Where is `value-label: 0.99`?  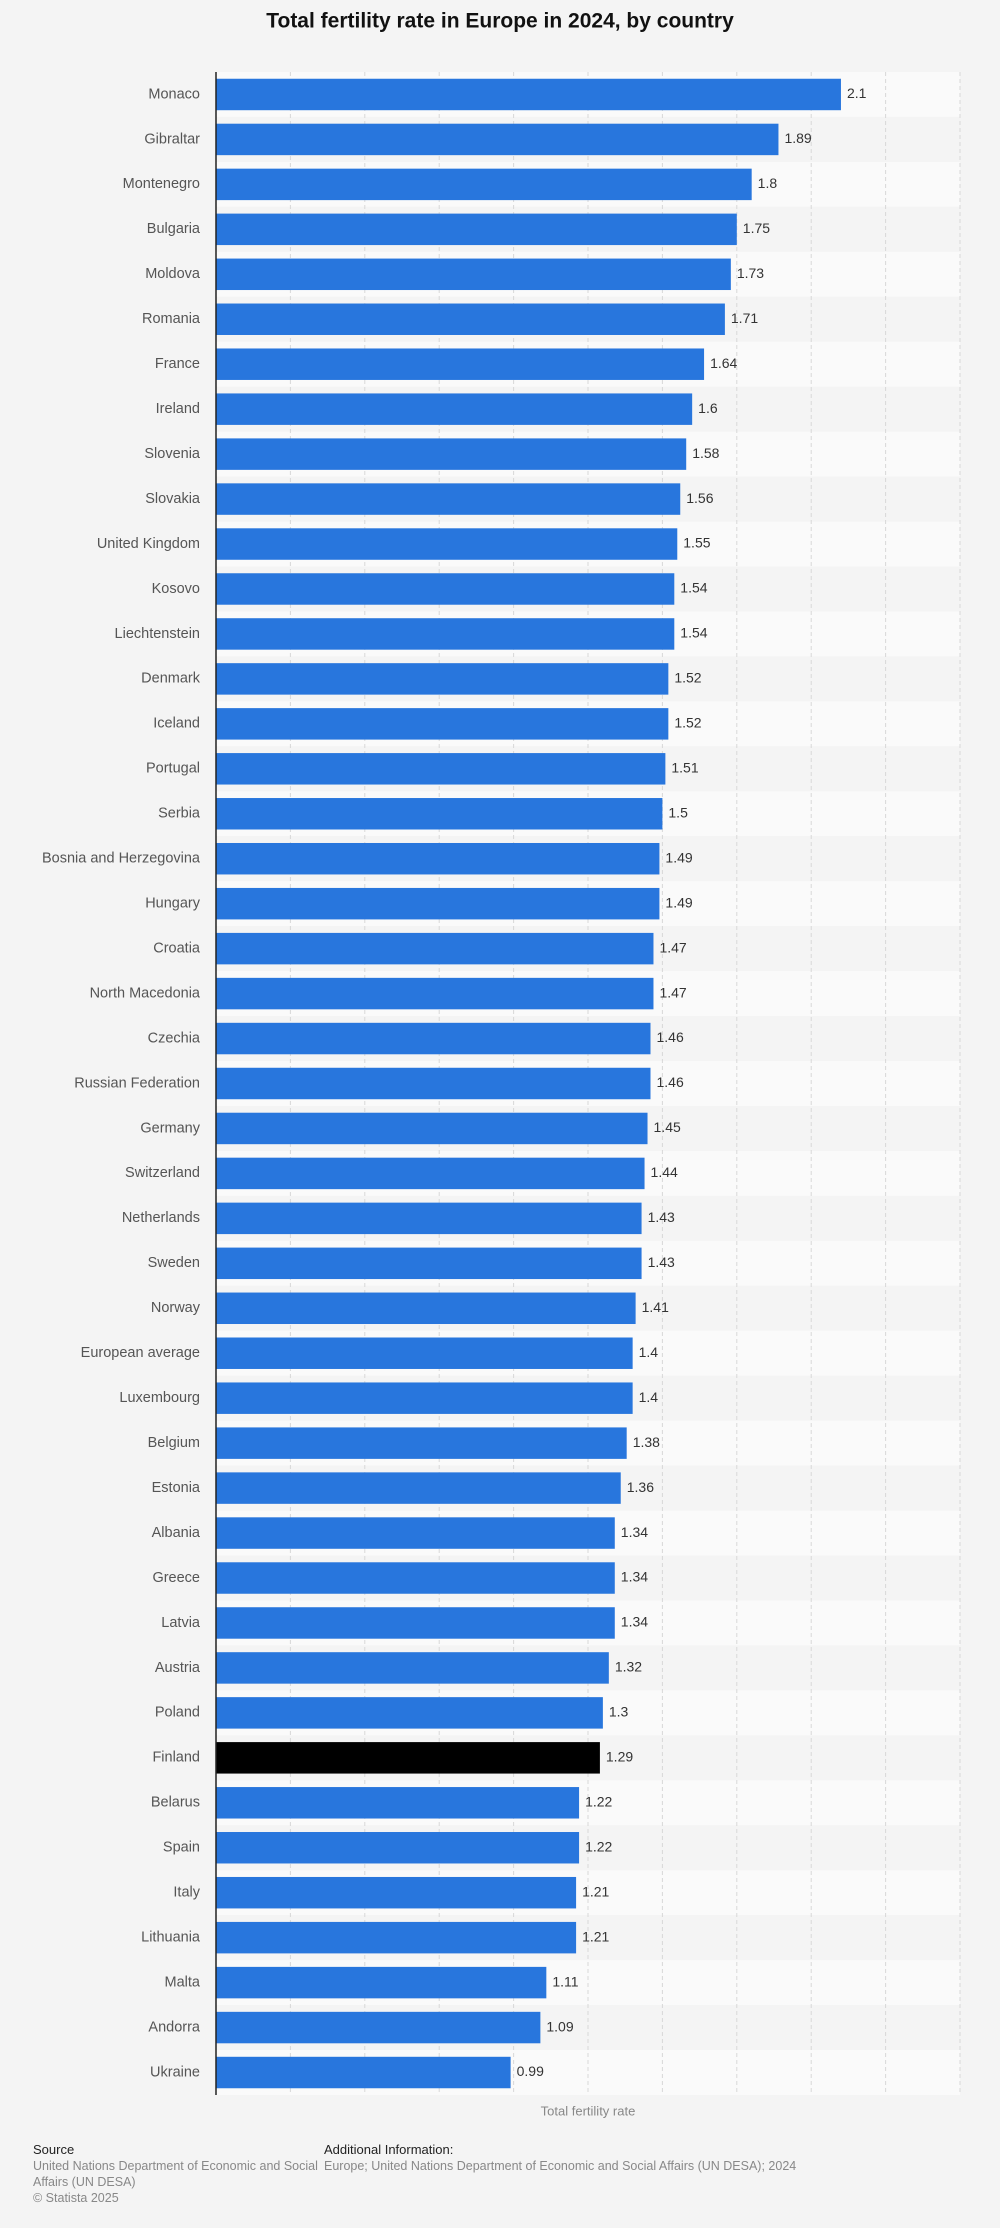
value-label: 0.99 is located at coordinates (530, 2071).